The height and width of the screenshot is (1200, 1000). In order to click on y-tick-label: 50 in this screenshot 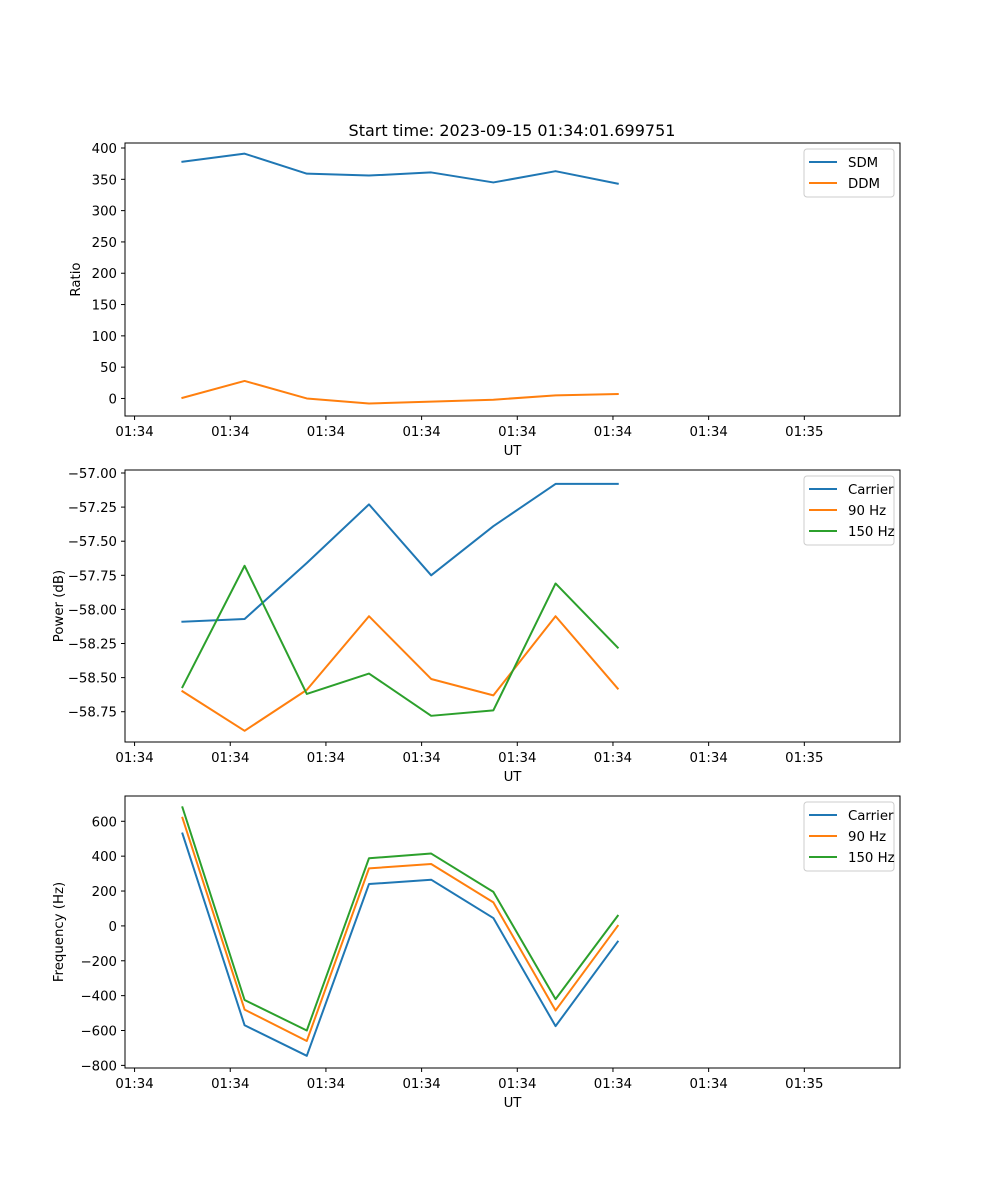, I will do `click(108, 368)`.